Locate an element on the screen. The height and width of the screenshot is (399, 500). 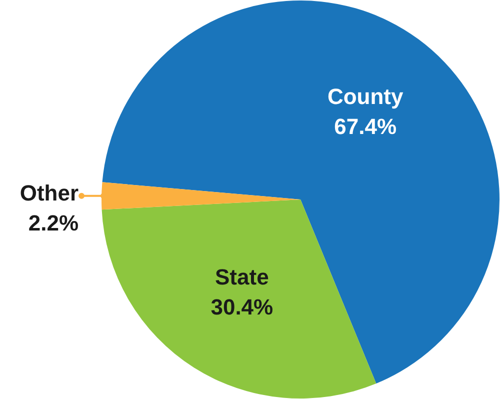
data-label: 67.4% is located at coordinates (365, 126).